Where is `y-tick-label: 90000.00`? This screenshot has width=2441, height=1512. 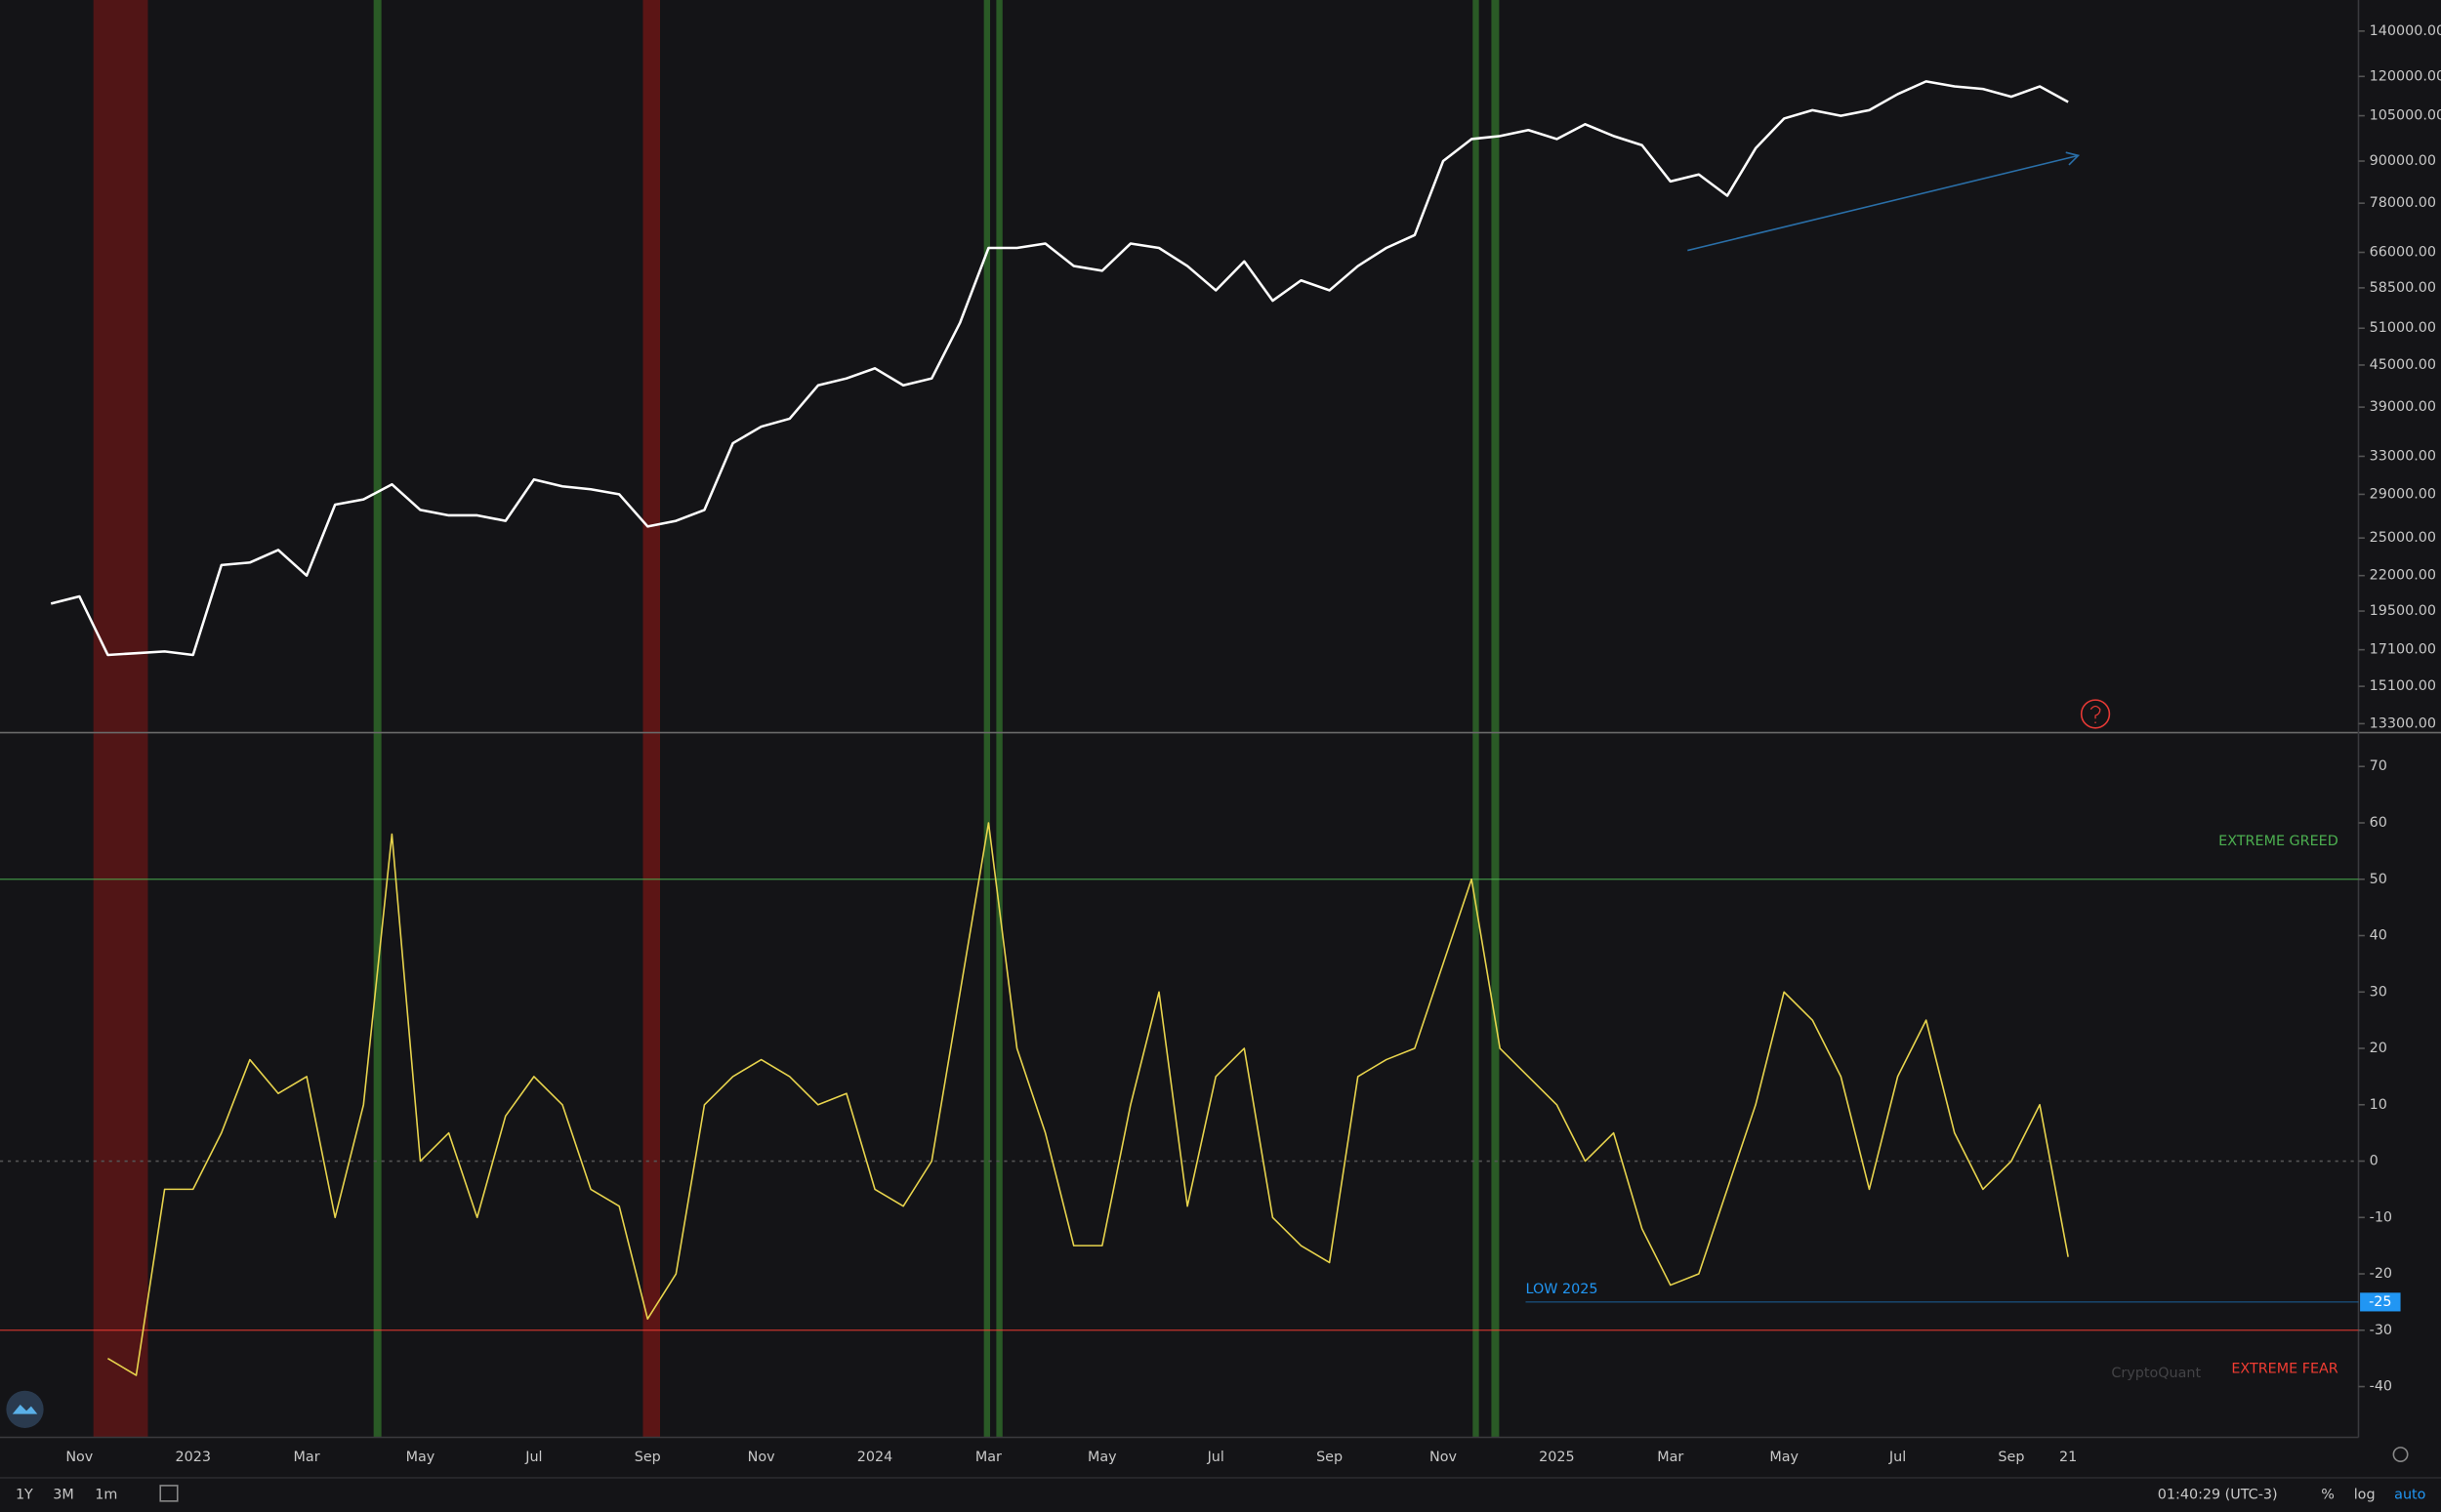 y-tick-label: 90000.00 is located at coordinates (2403, 161).